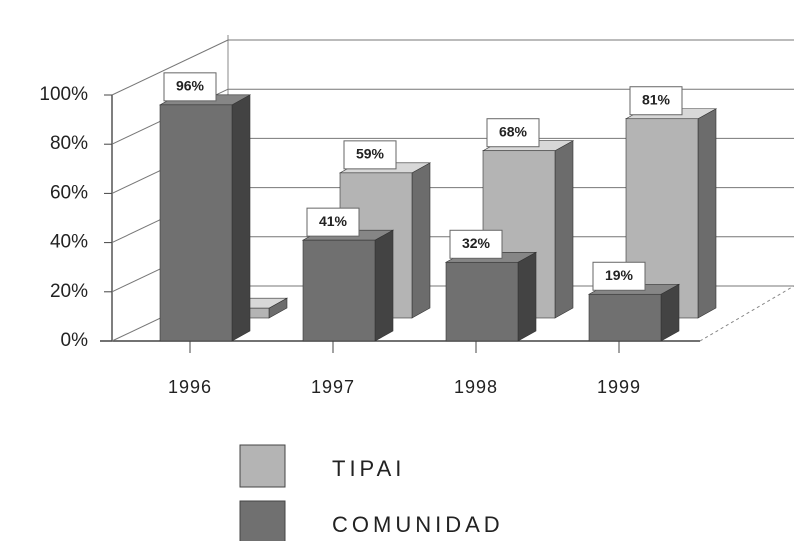 The height and width of the screenshot is (541, 794). What do you see at coordinates (746, 313) in the screenshot?
I see `floor-edge` at bounding box center [746, 313].